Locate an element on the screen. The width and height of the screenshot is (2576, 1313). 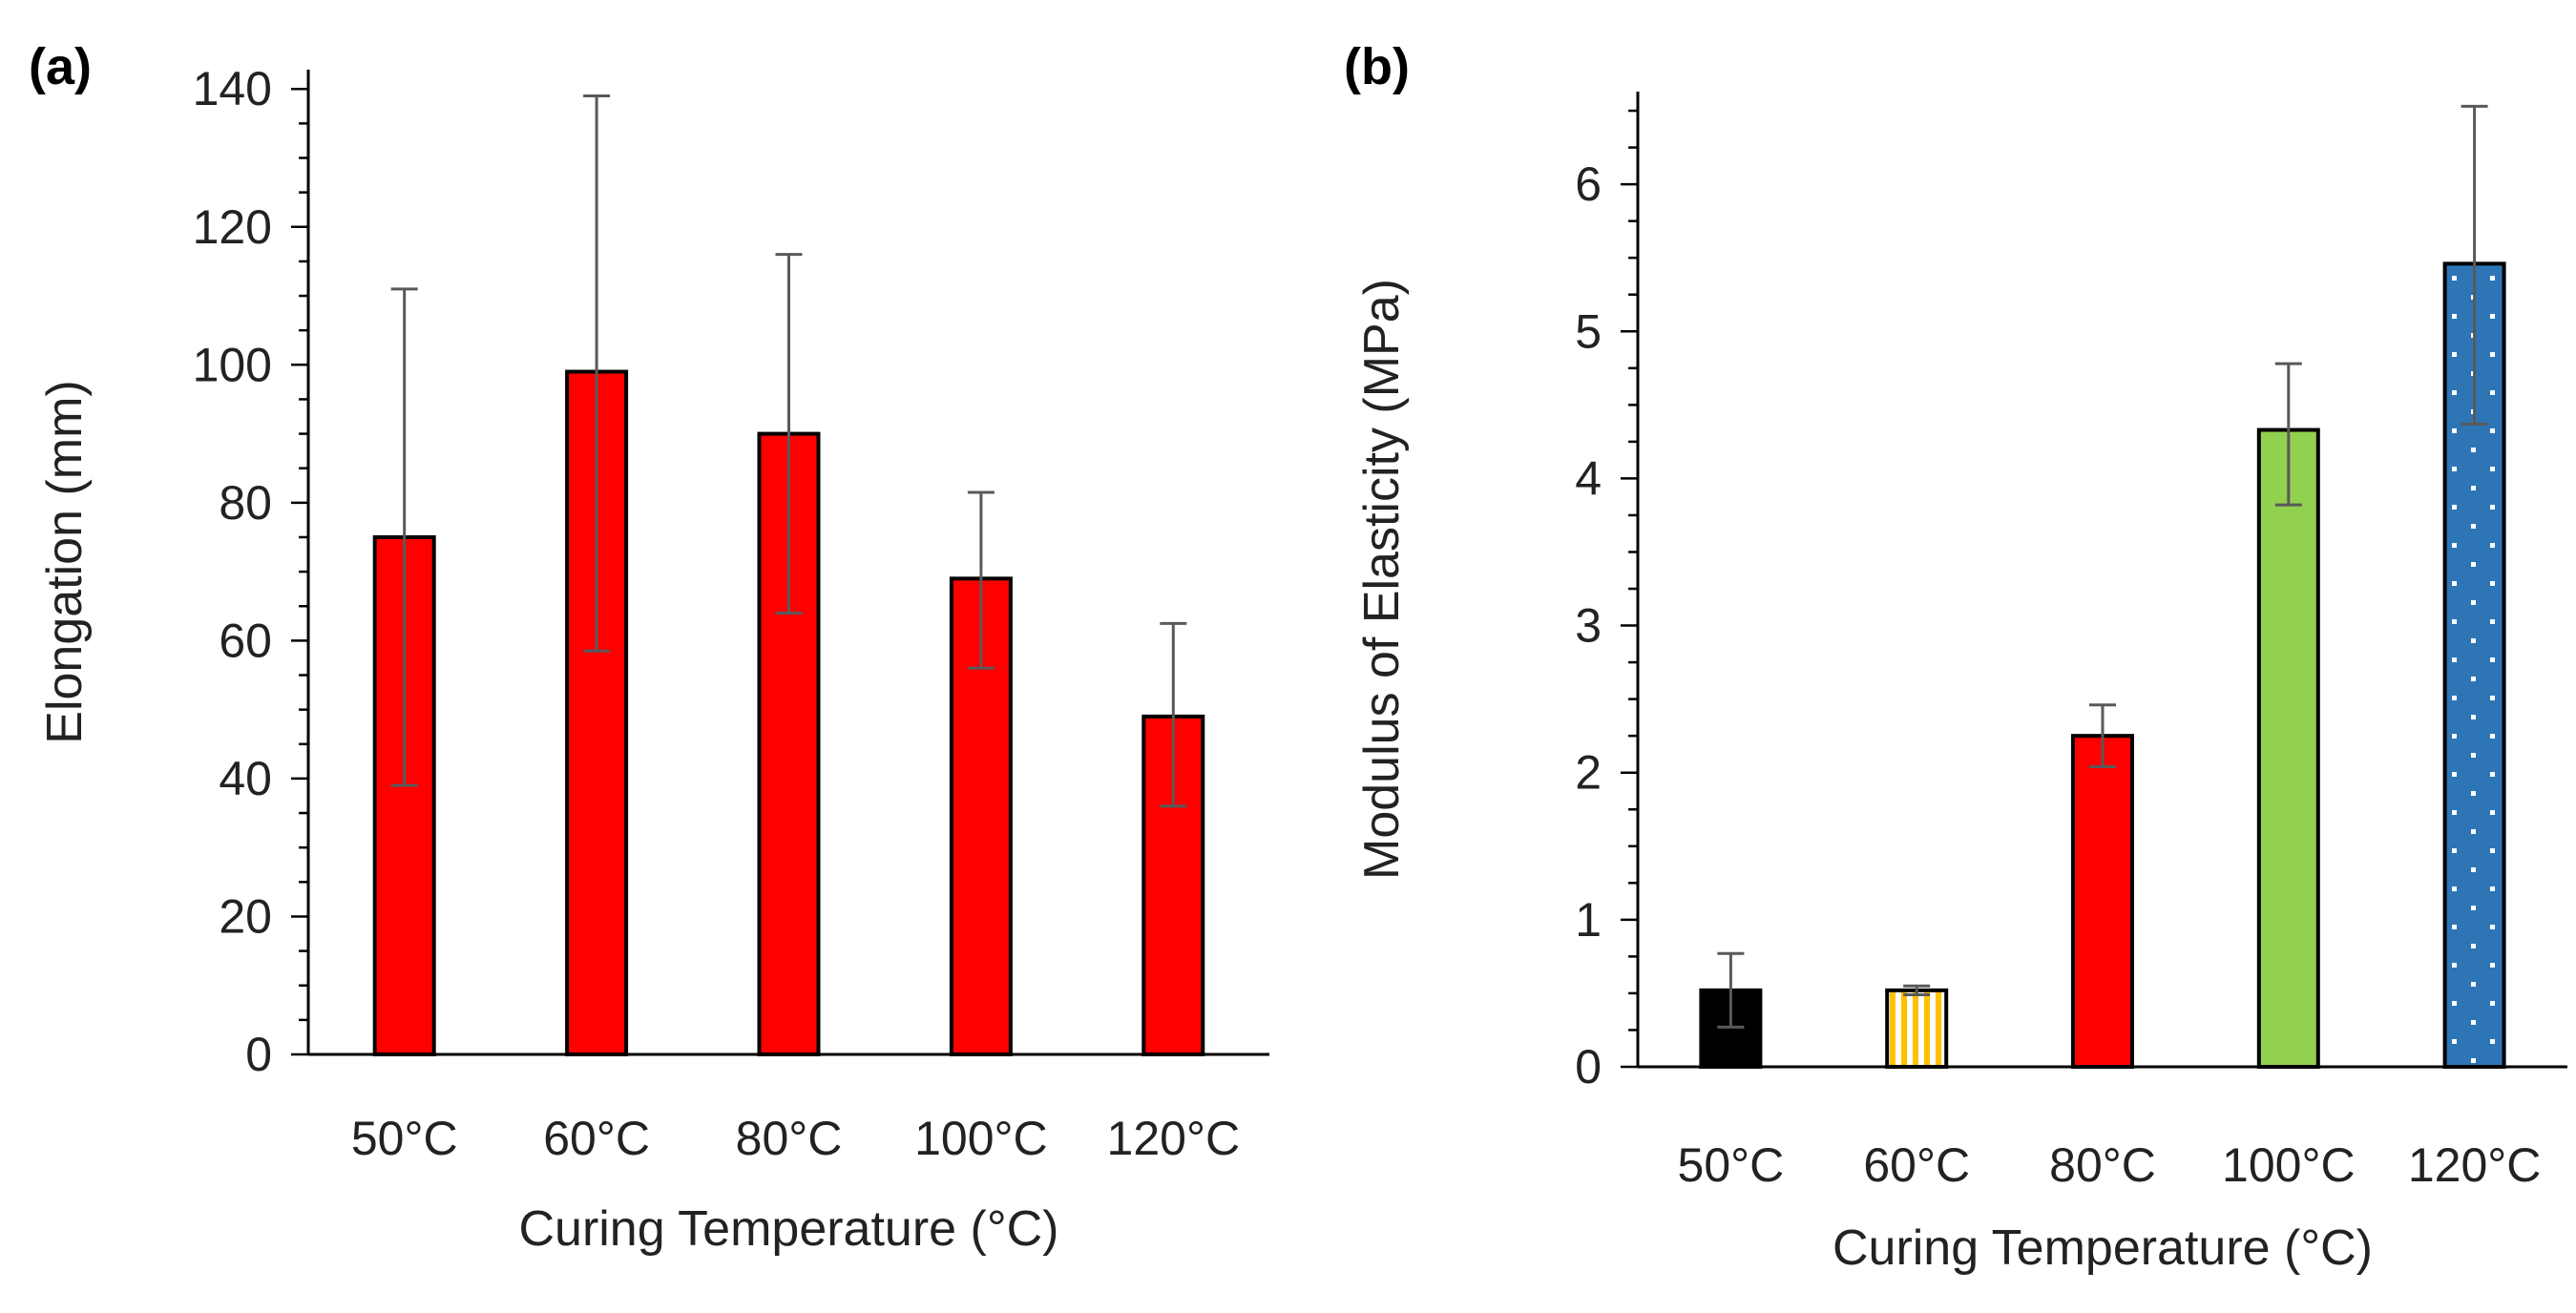
y-axis-title-a: Elongation (mm) is located at coordinates (65, 561).